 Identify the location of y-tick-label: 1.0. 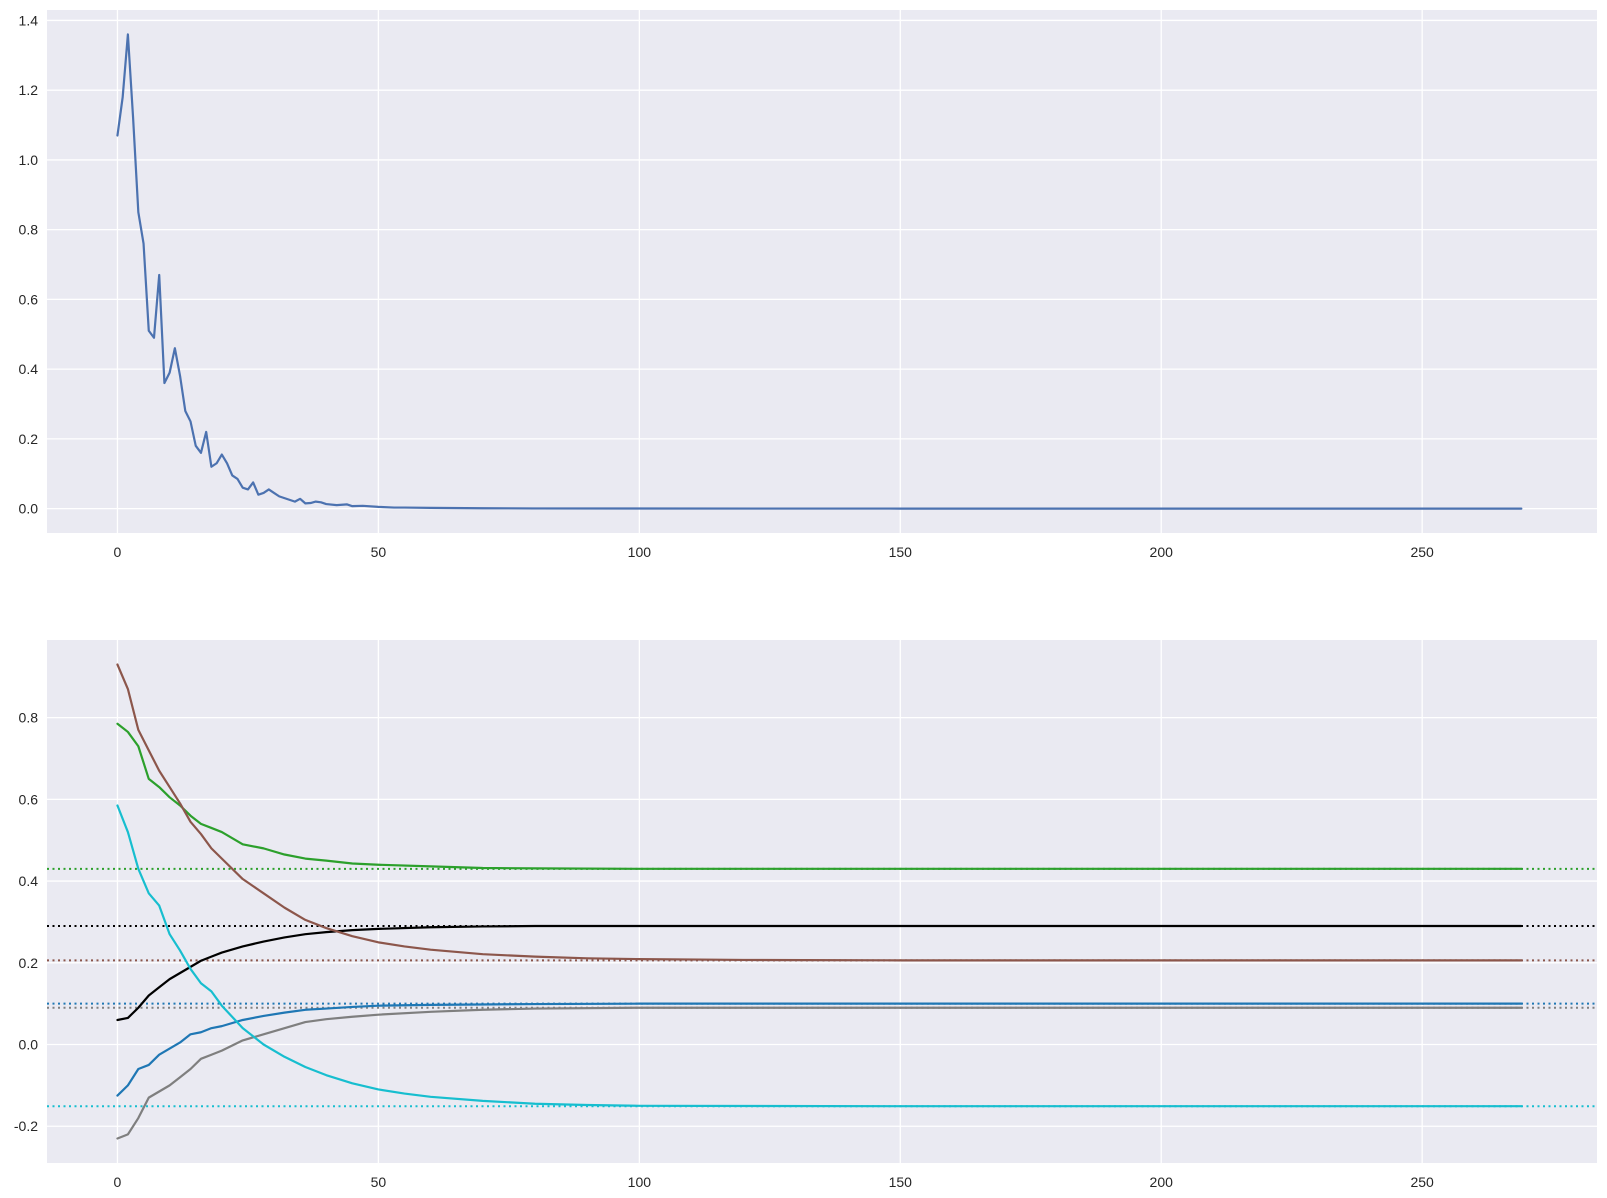
(29, 160).